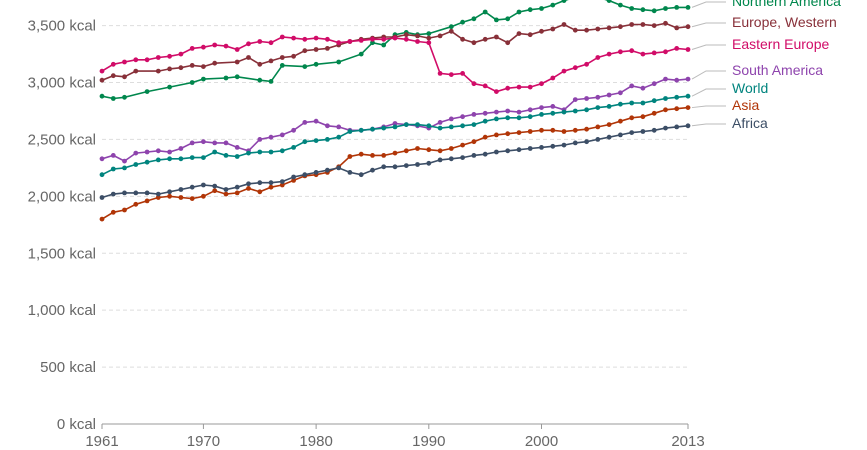  I want to click on series-line-europe-western, so click(395, 51).